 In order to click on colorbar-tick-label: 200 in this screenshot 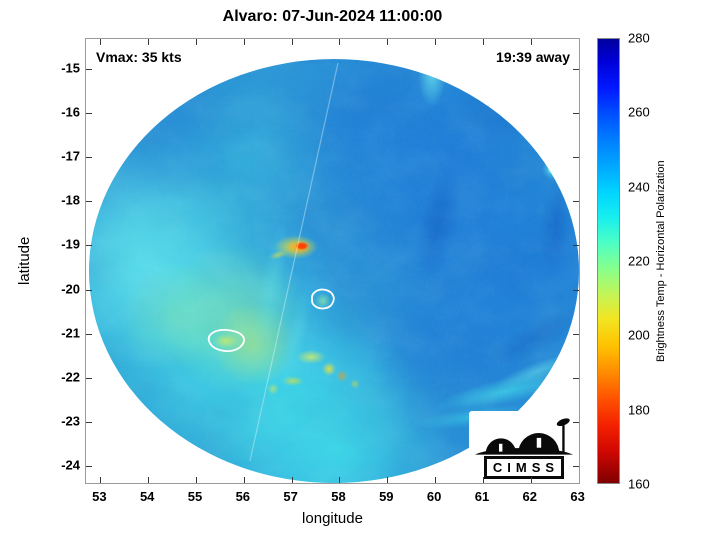, I will do `click(639, 335)`.